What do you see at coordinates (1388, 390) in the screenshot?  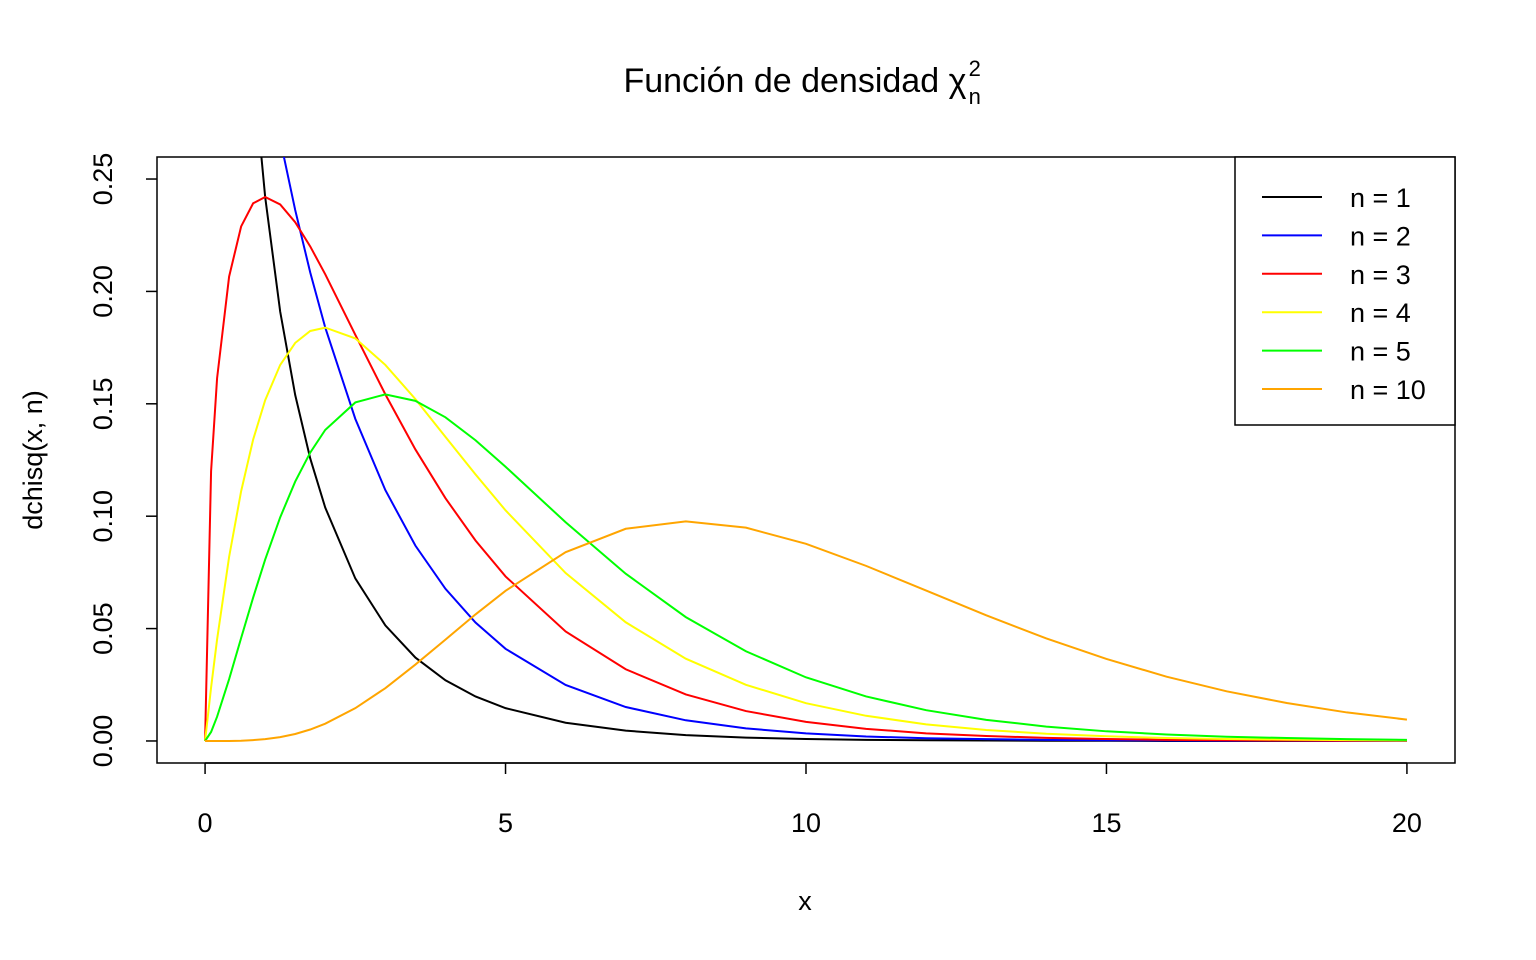 I see `legend-label: n = 10` at bounding box center [1388, 390].